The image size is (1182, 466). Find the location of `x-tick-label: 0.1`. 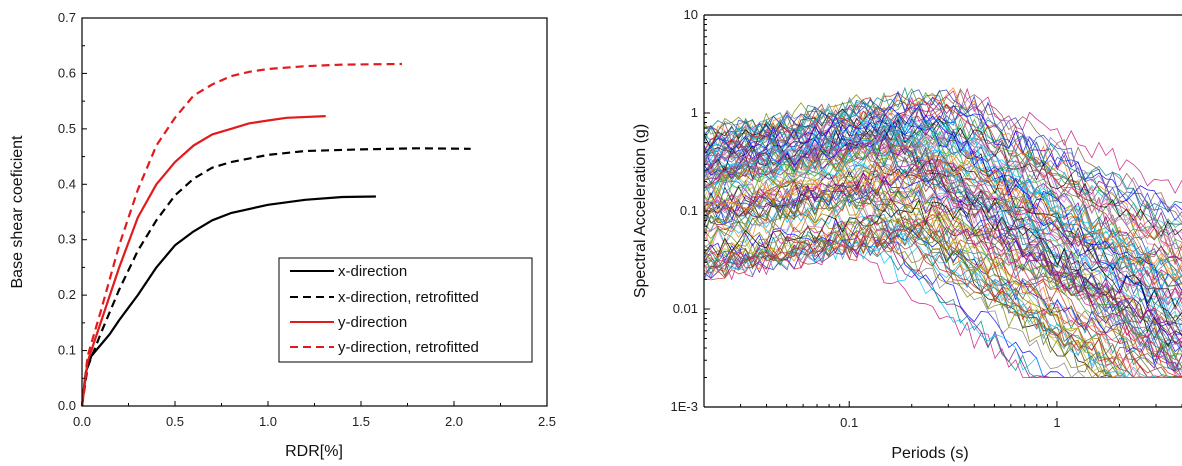

x-tick-label: 0.1 is located at coordinates (849, 422).